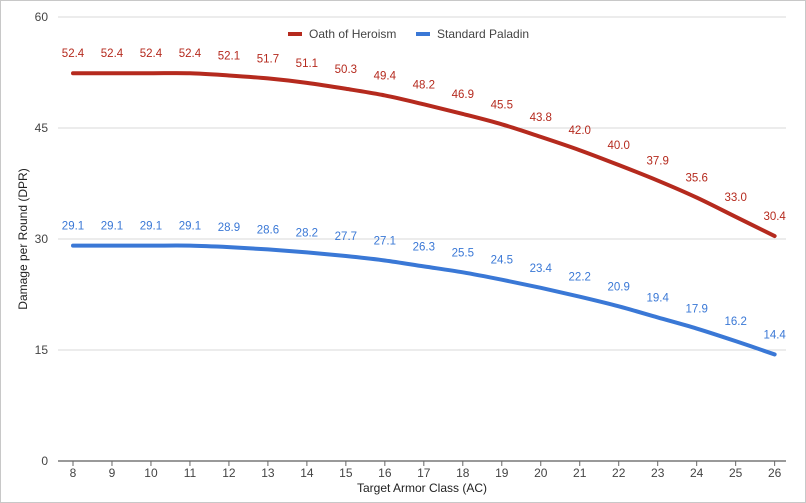 The height and width of the screenshot is (503, 806). I want to click on data-label-standard-paladin: 27.1, so click(385, 241).